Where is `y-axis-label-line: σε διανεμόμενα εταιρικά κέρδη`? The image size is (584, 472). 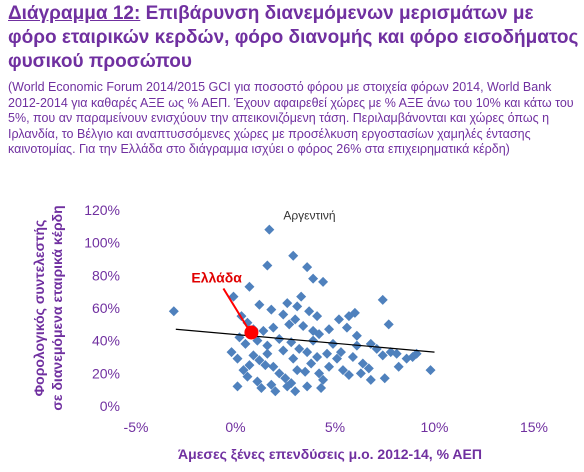
y-axis-label-line: σε διανεμόμενα εταιρικά κέρδη is located at coordinates (57, 307).